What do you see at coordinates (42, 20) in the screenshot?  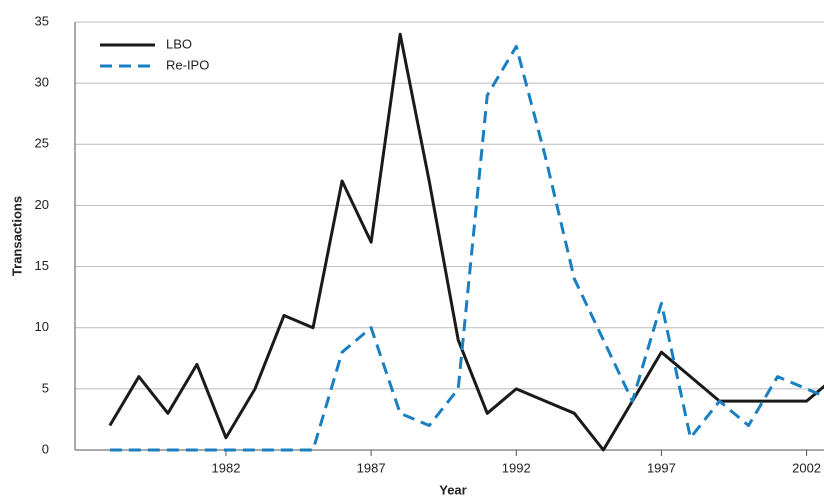 I see `y-tick-label: 35` at bounding box center [42, 20].